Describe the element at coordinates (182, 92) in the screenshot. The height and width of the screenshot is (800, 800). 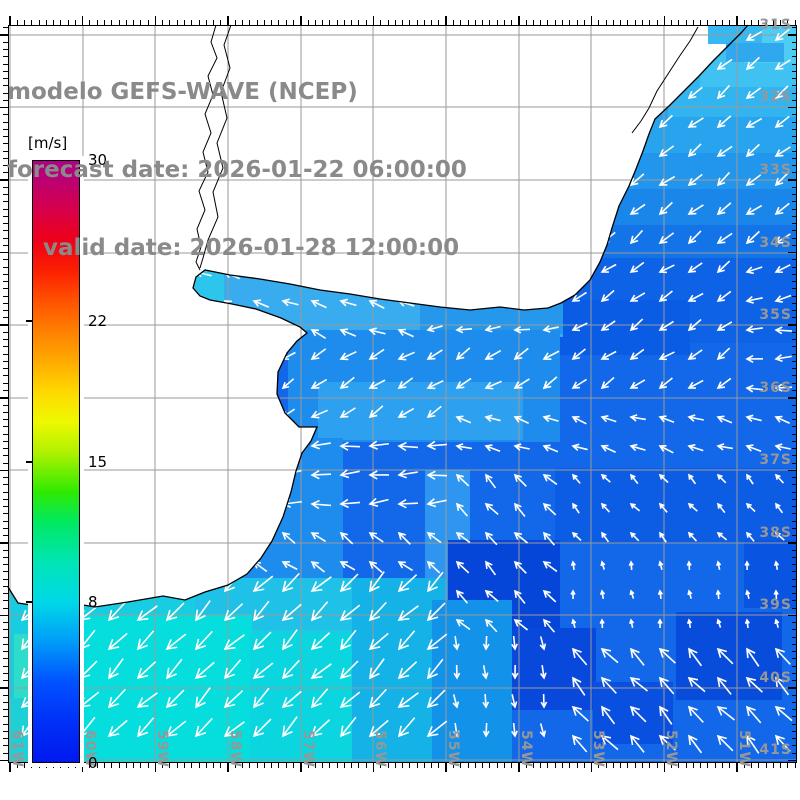
I see `title-line-1: modelo GEFS-WAVE (NCEP)` at that location.